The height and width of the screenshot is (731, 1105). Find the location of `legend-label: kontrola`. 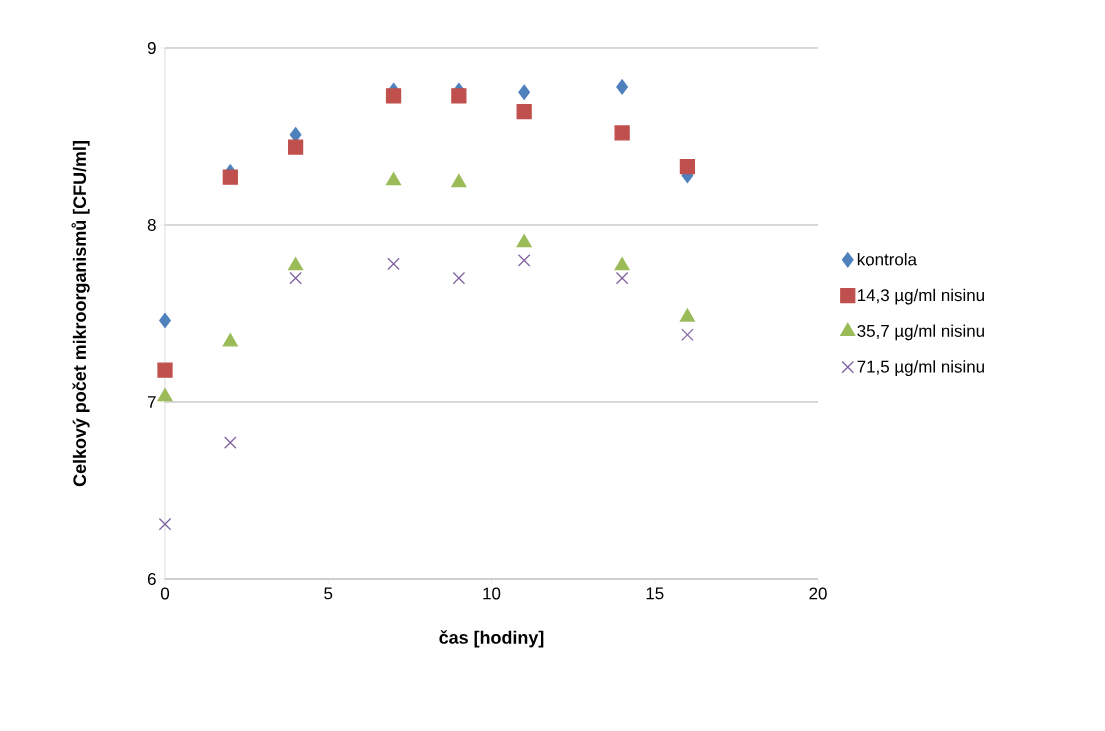

legend-label: kontrola is located at coordinates (887, 259).